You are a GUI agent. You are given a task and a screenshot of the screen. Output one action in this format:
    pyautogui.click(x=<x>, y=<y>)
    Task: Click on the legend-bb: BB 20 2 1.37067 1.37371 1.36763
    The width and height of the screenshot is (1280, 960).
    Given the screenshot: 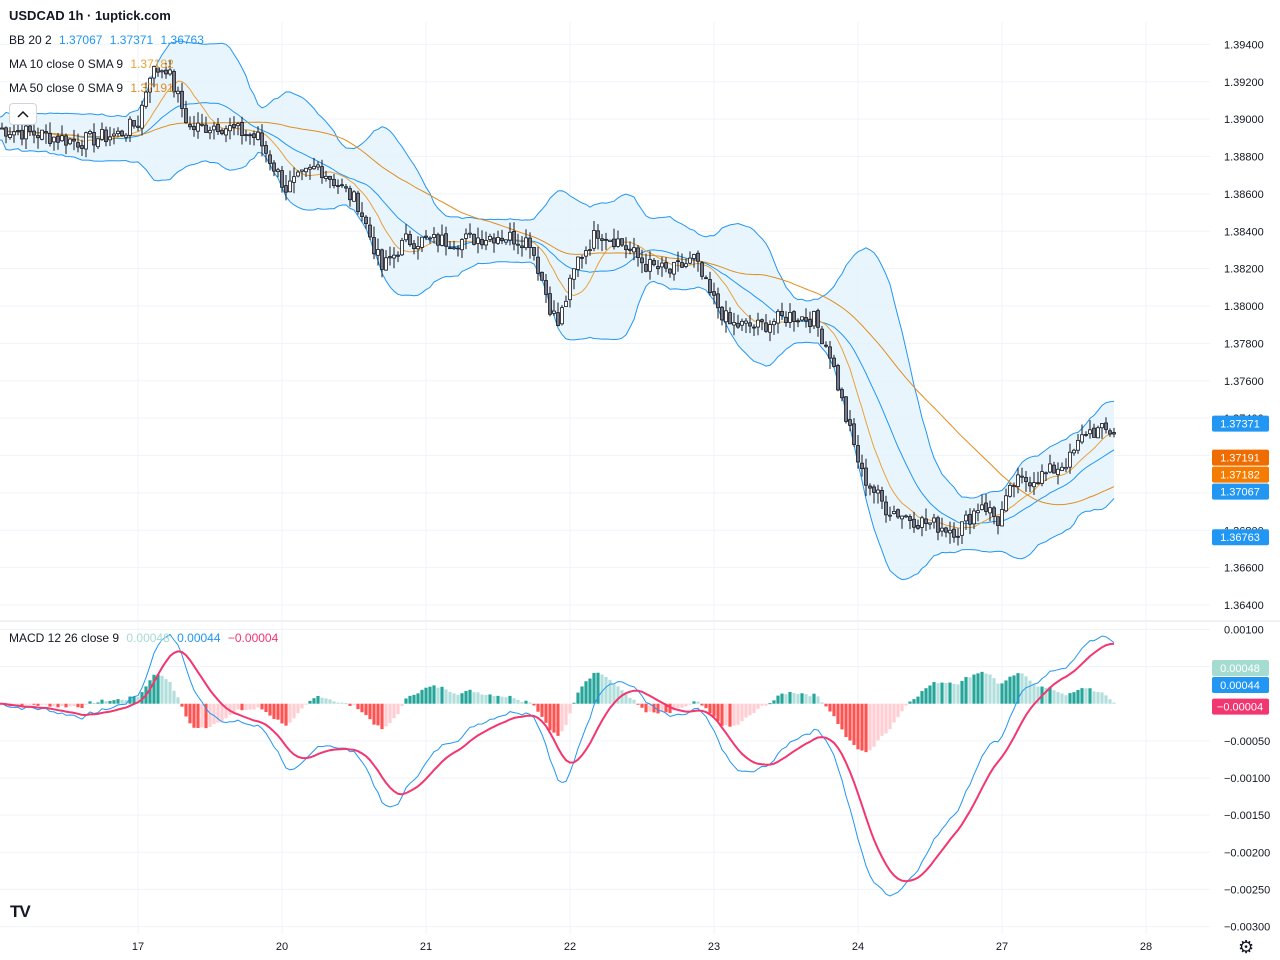 What is the action you would take?
    pyautogui.click(x=108, y=40)
    